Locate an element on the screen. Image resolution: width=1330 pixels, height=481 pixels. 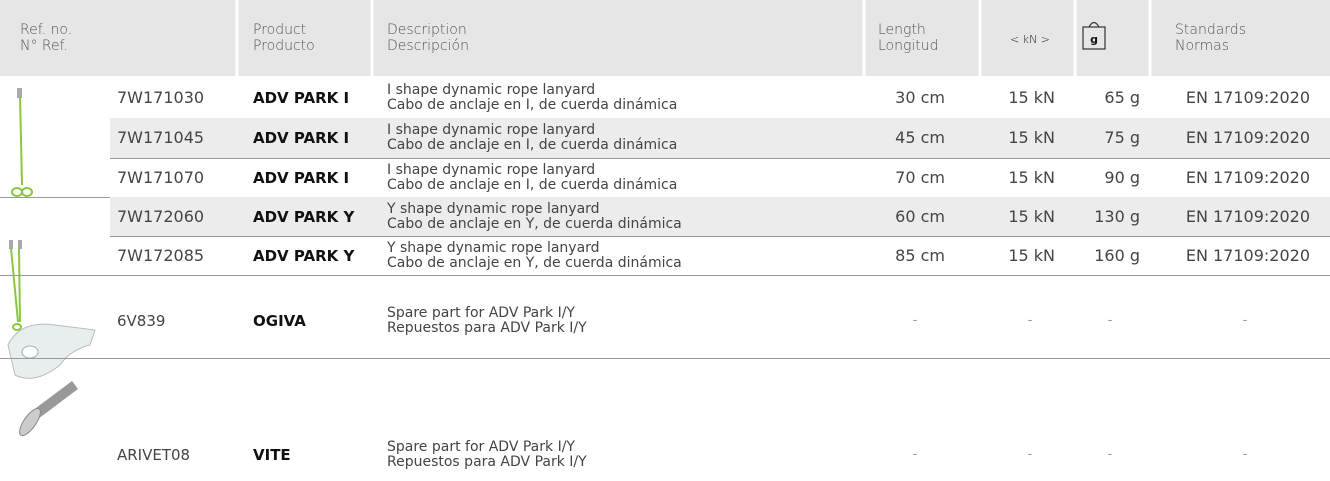
weight: 90 g is located at coordinates (1122, 177).